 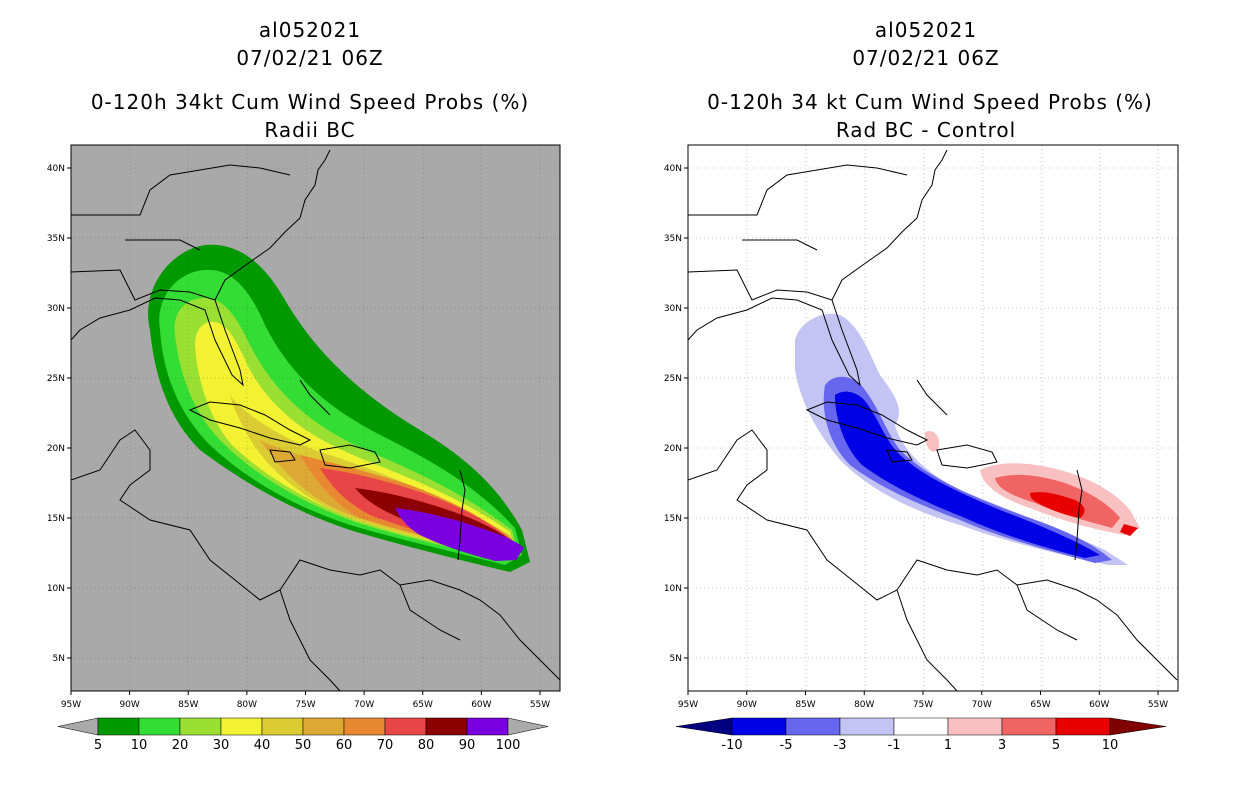 What do you see at coordinates (932, 441) in the screenshot?
I see `right-contour-pos1` at bounding box center [932, 441].